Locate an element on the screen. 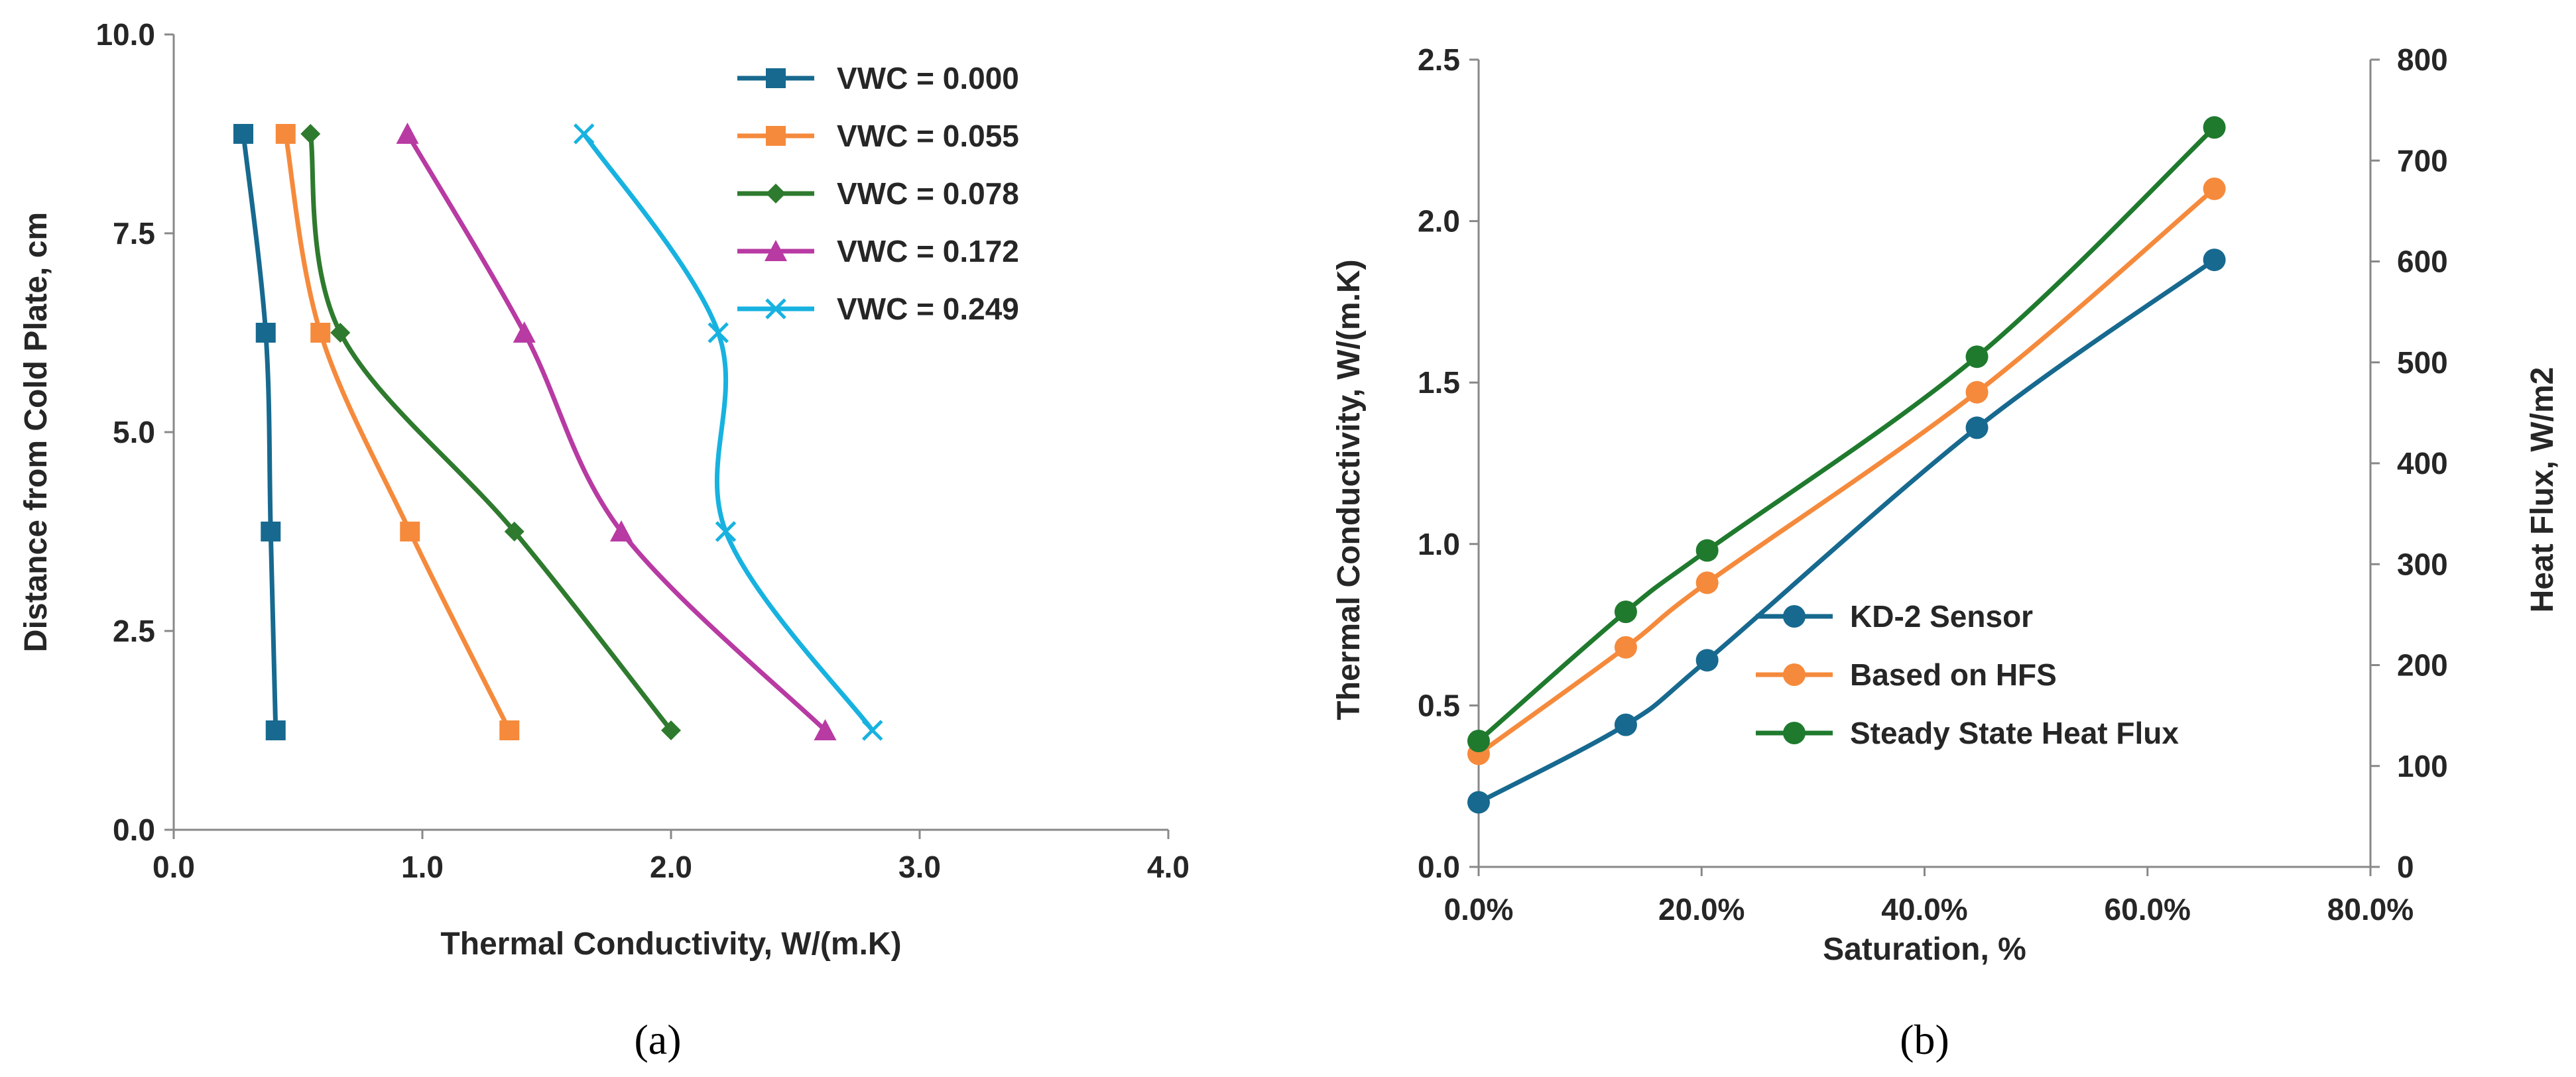 The height and width of the screenshot is (1077, 2576). x-tick-label: 0.0% is located at coordinates (1479, 909).